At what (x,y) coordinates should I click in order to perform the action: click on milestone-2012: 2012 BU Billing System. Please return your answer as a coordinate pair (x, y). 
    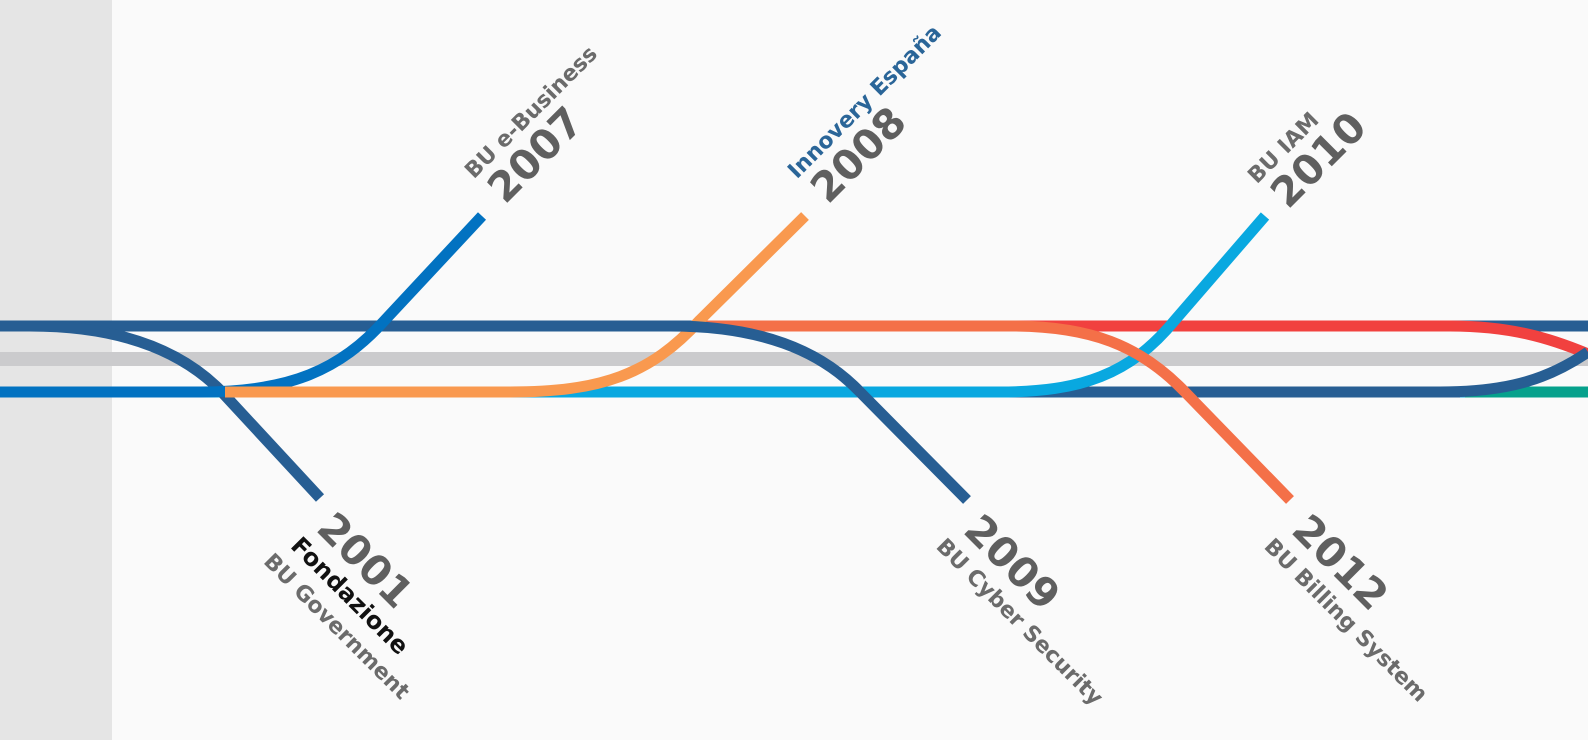
    Looking at the image, I should click on (1345, 606).